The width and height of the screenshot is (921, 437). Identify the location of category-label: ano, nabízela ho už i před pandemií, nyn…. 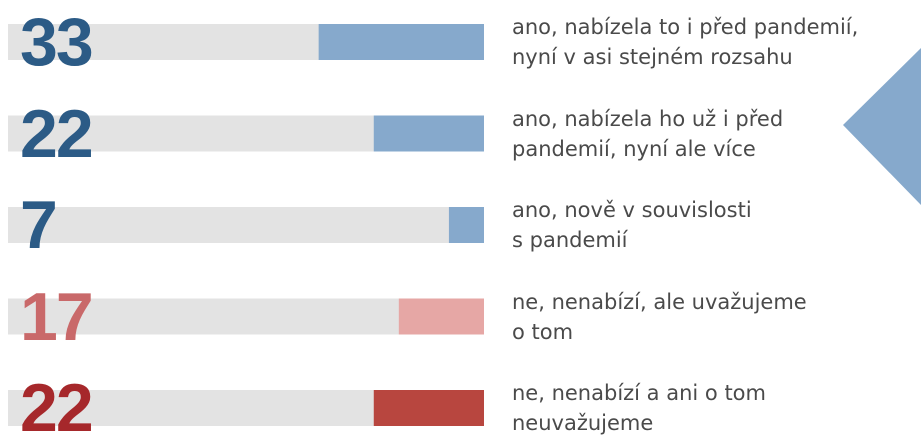
(648, 133).